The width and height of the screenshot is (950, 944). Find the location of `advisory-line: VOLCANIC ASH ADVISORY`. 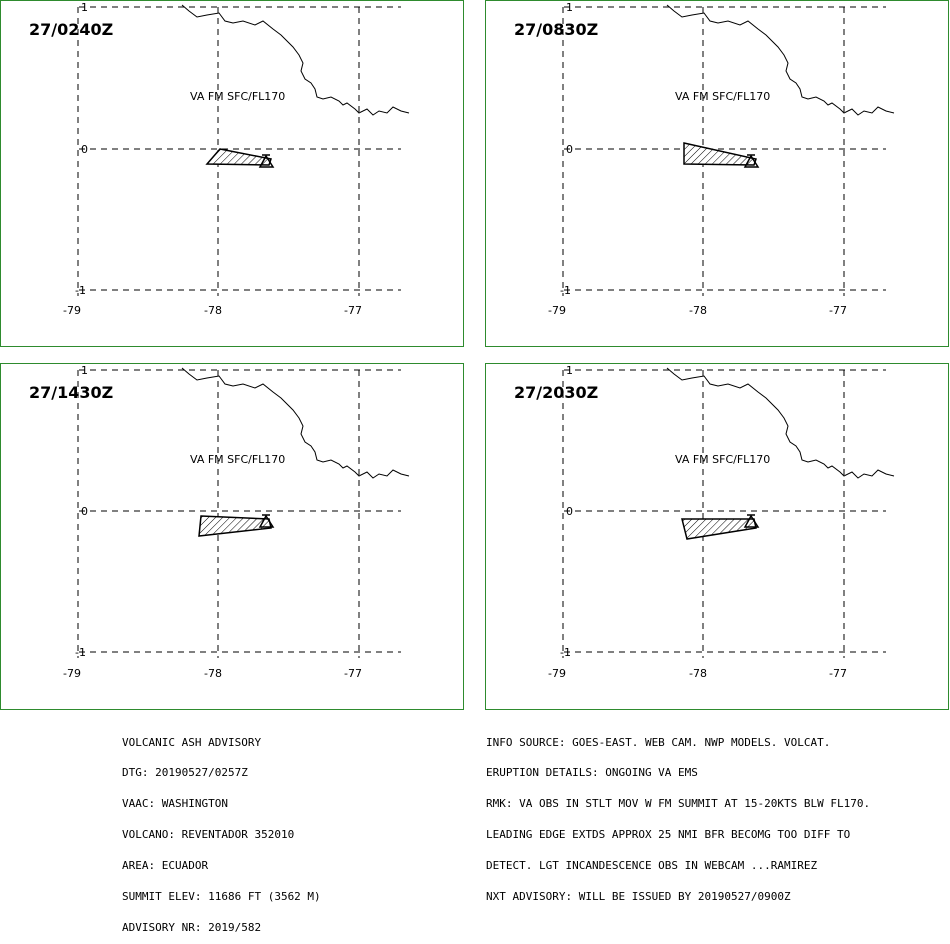

advisory-line: VOLCANIC ASH ADVISORY is located at coordinates (192, 742).